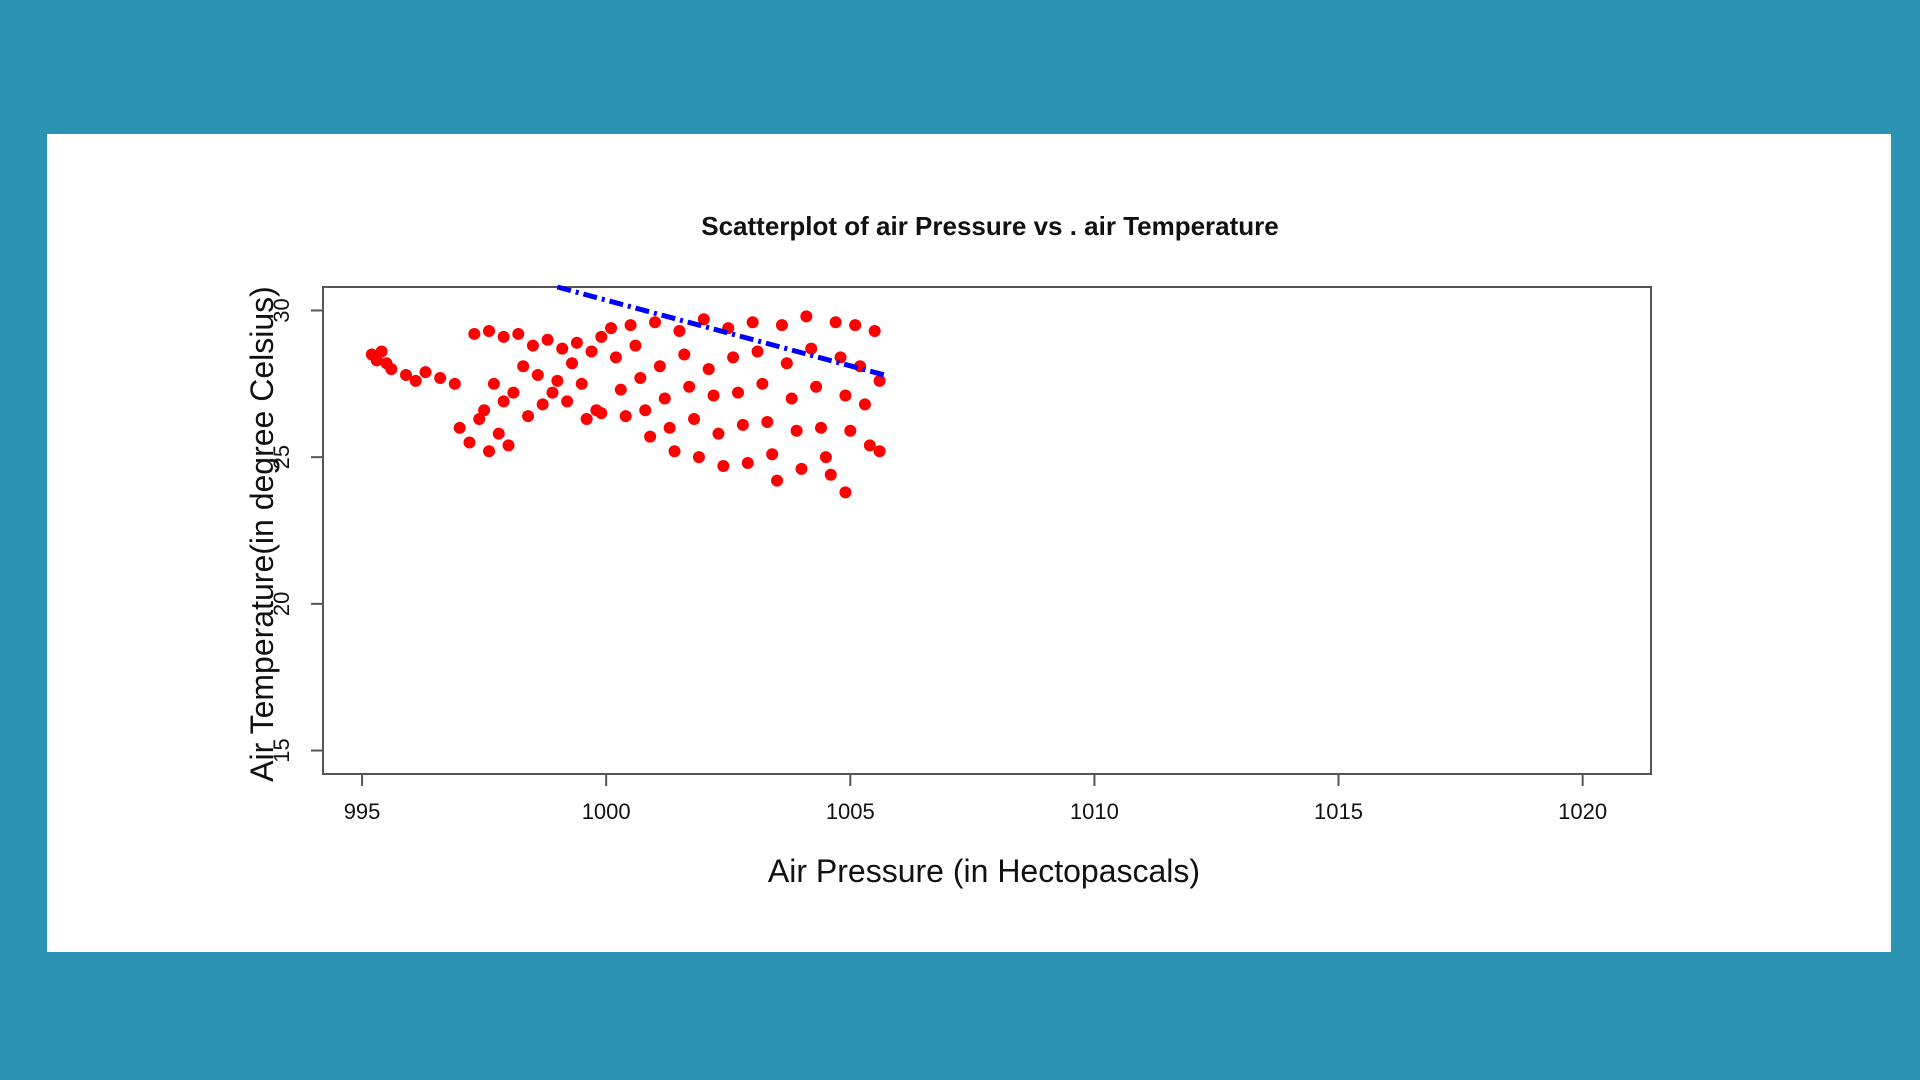 This screenshot has width=1920, height=1080. Describe the element at coordinates (362, 811) in the screenshot. I see `x-tick-label: 995` at that location.